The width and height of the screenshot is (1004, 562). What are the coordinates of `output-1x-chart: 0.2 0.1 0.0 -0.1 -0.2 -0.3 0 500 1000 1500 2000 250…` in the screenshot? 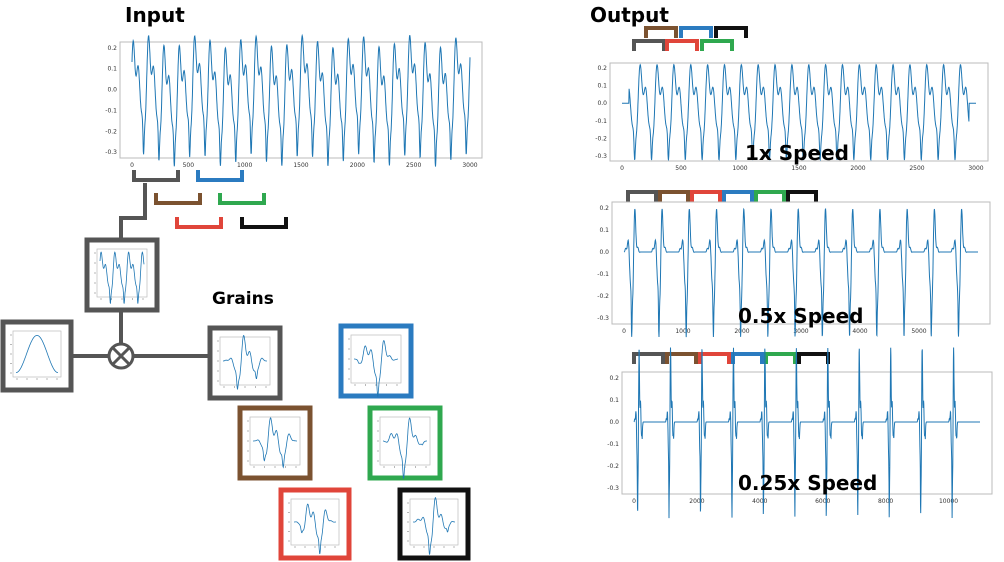 It's located at (792, 117).